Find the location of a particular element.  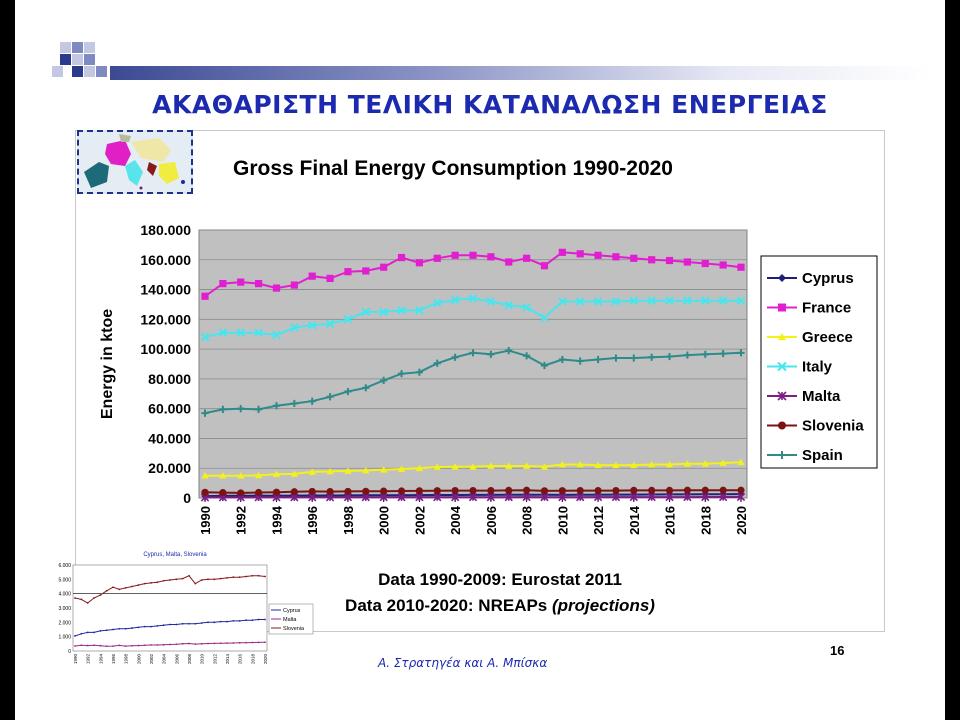

y-tick-label: 40.000 is located at coordinates (169, 438).